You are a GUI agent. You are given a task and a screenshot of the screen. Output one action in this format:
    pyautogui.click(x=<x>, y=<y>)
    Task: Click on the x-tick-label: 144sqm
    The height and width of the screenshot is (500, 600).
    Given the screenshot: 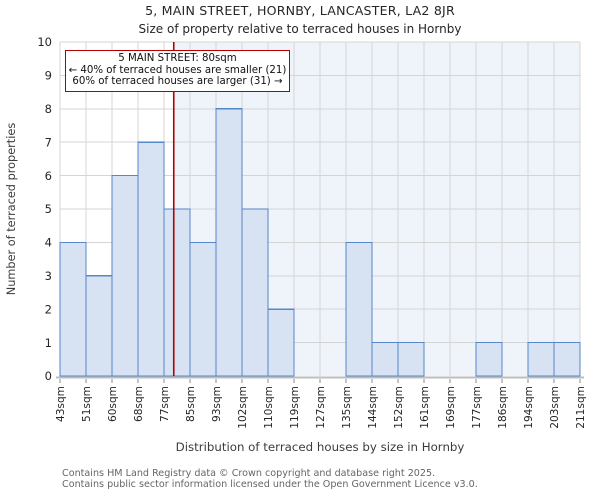 What is the action you would take?
    pyautogui.click(x=373, y=407)
    